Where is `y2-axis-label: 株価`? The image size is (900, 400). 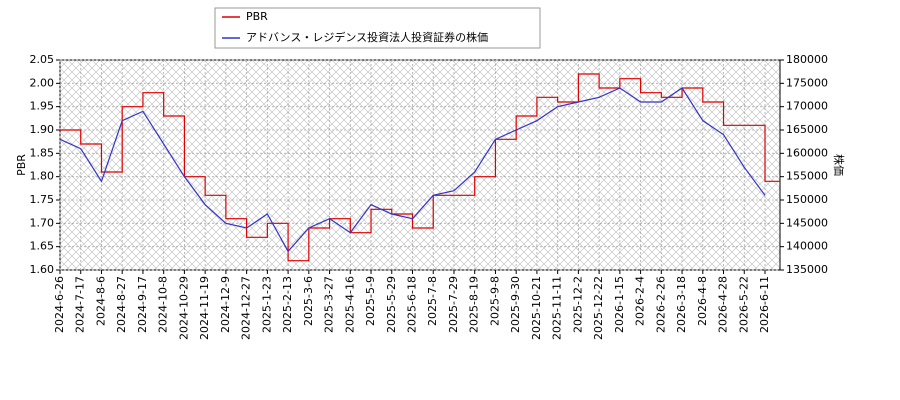
y2-axis-label: 株価 is located at coordinates (839, 165).